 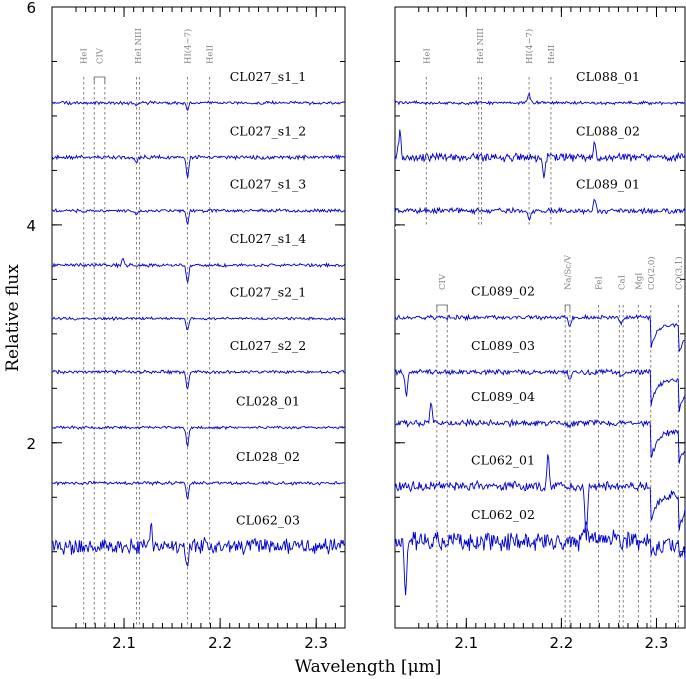 I want to click on spectrum-label: CL028_01, so click(x=268, y=401).